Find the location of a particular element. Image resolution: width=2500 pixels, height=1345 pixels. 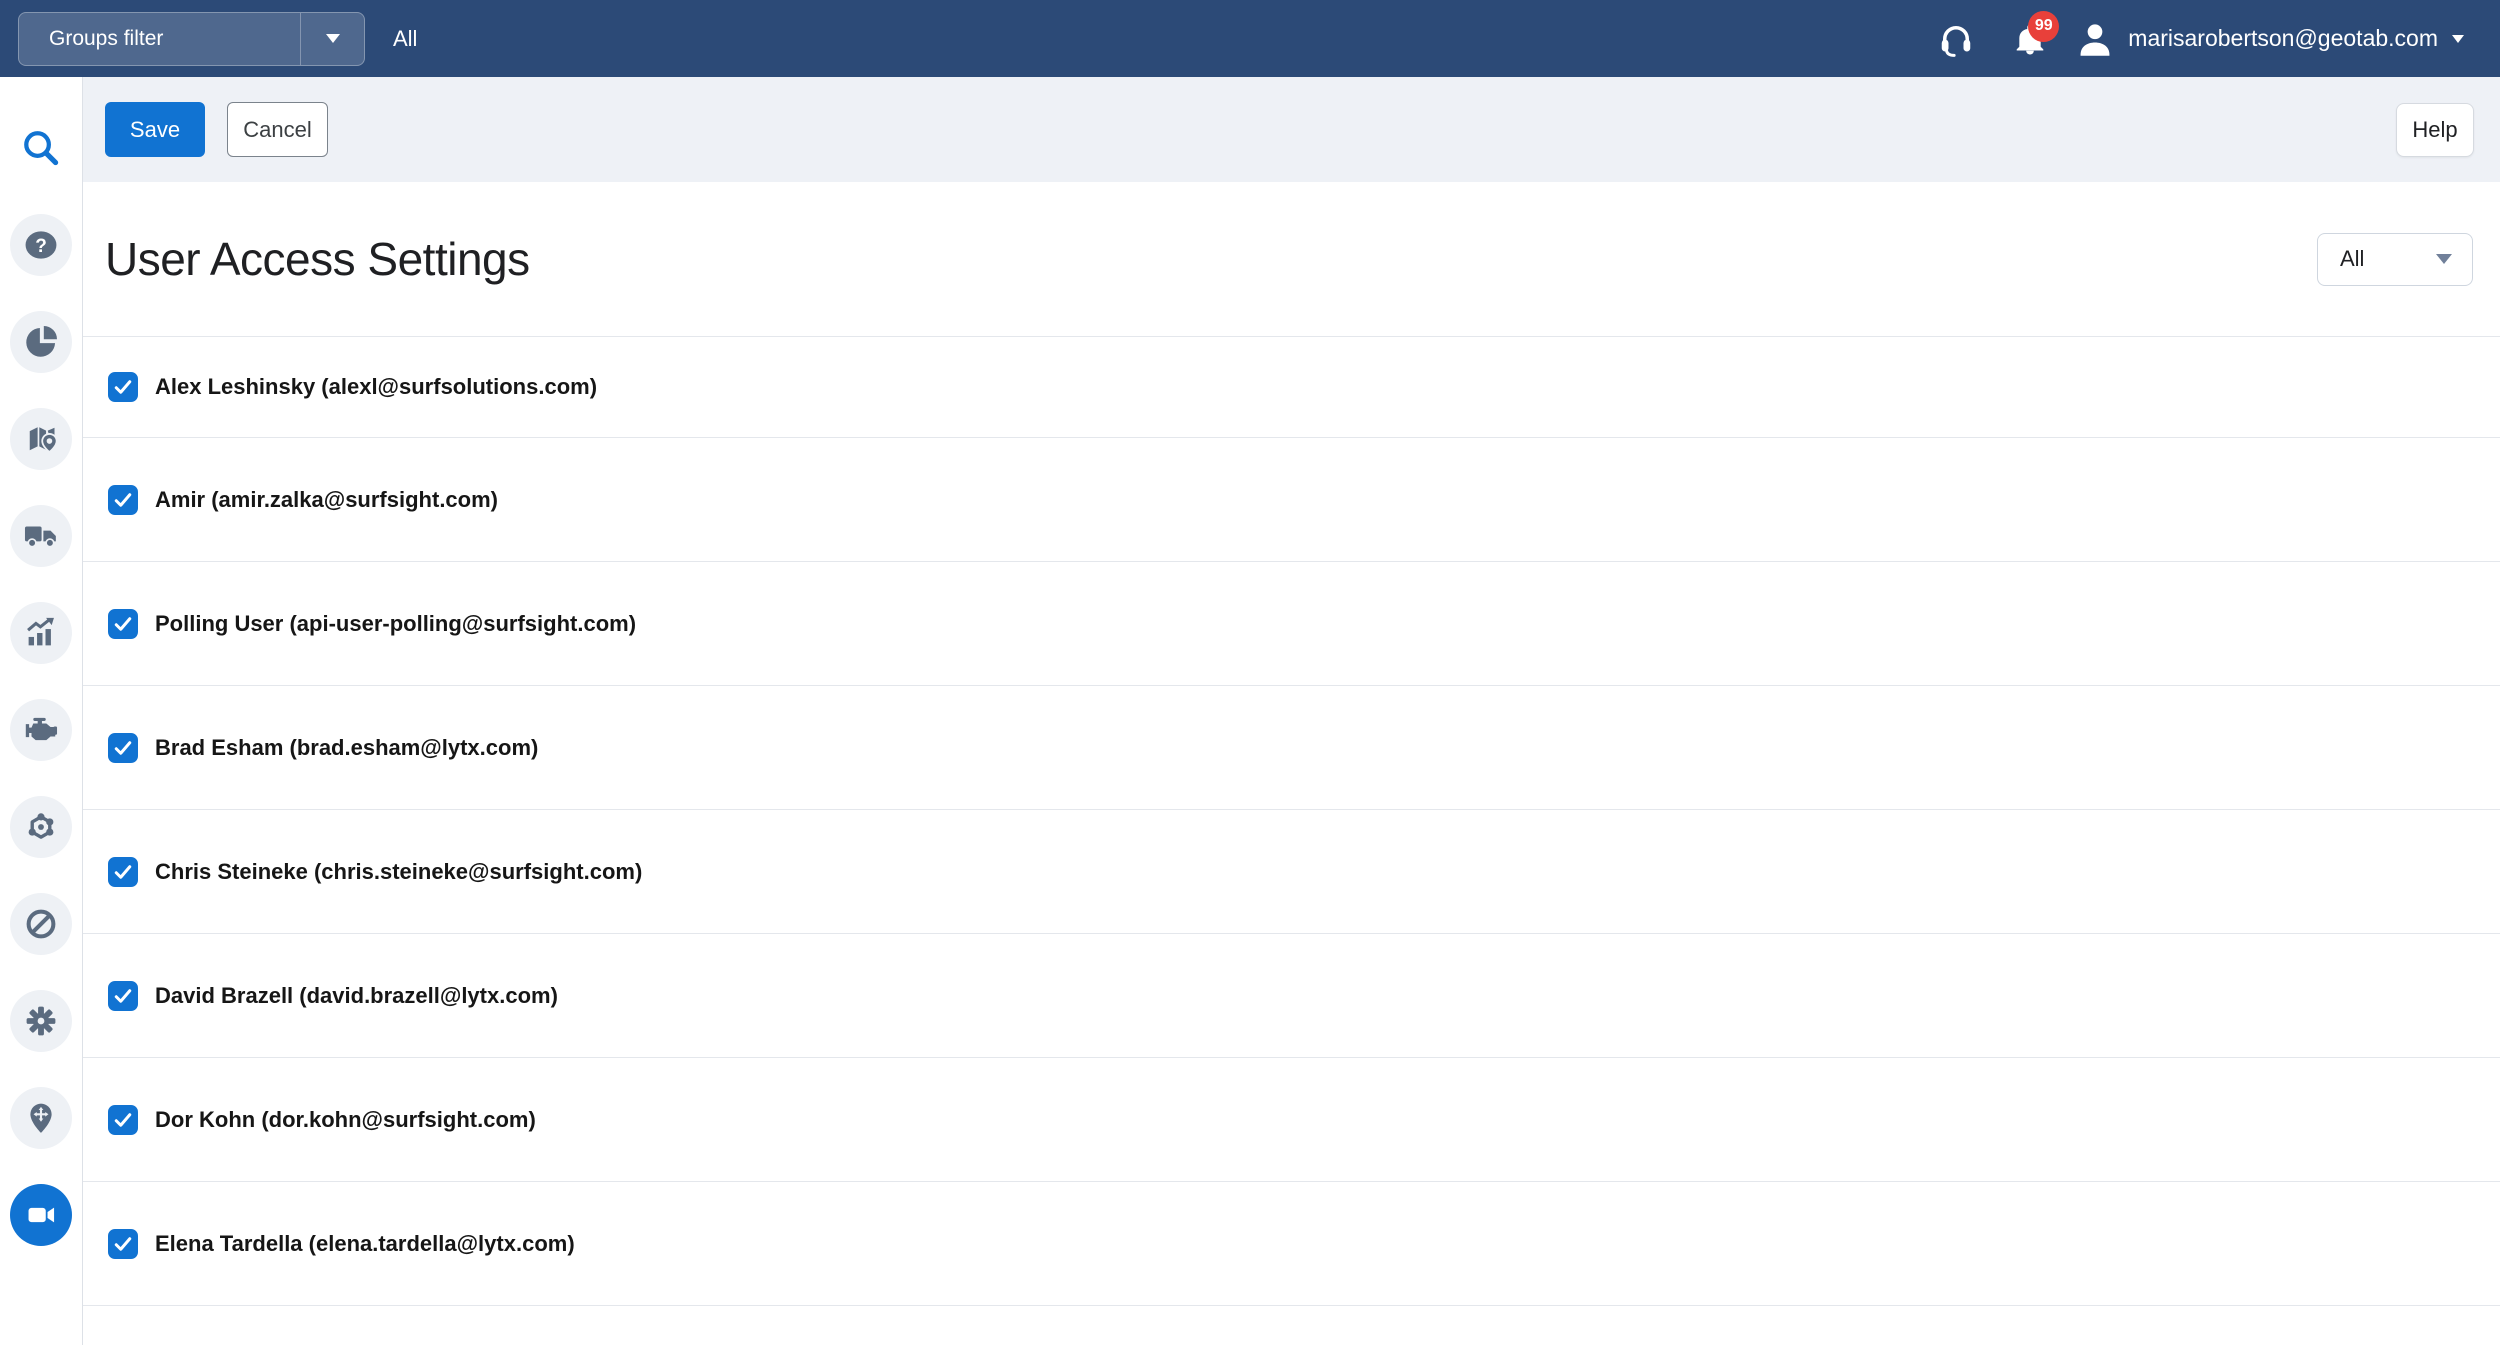

prohibition-icon is located at coordinates (41, 923).